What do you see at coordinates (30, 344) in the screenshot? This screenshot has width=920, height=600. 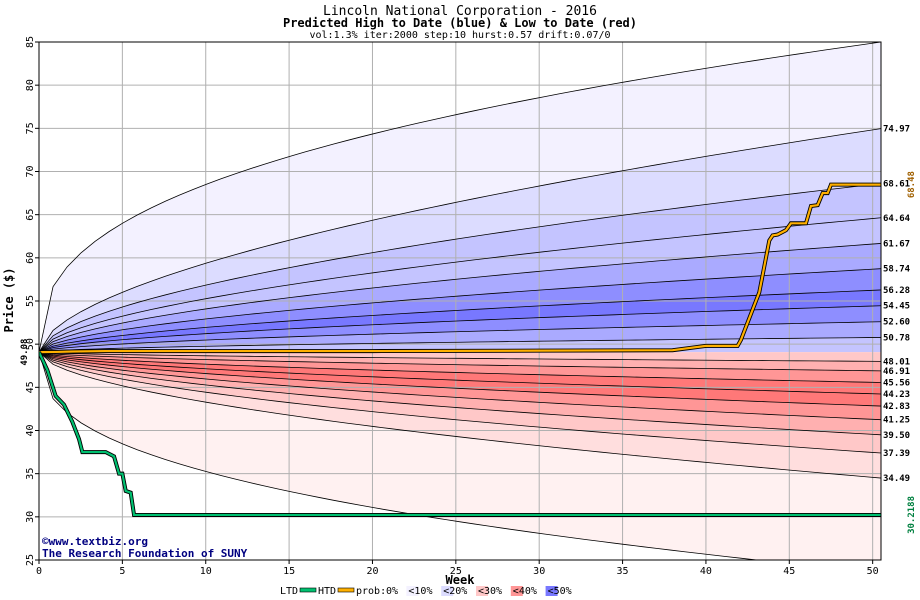 I see `y-tick-label: 50` at bounding box center [30, 344].